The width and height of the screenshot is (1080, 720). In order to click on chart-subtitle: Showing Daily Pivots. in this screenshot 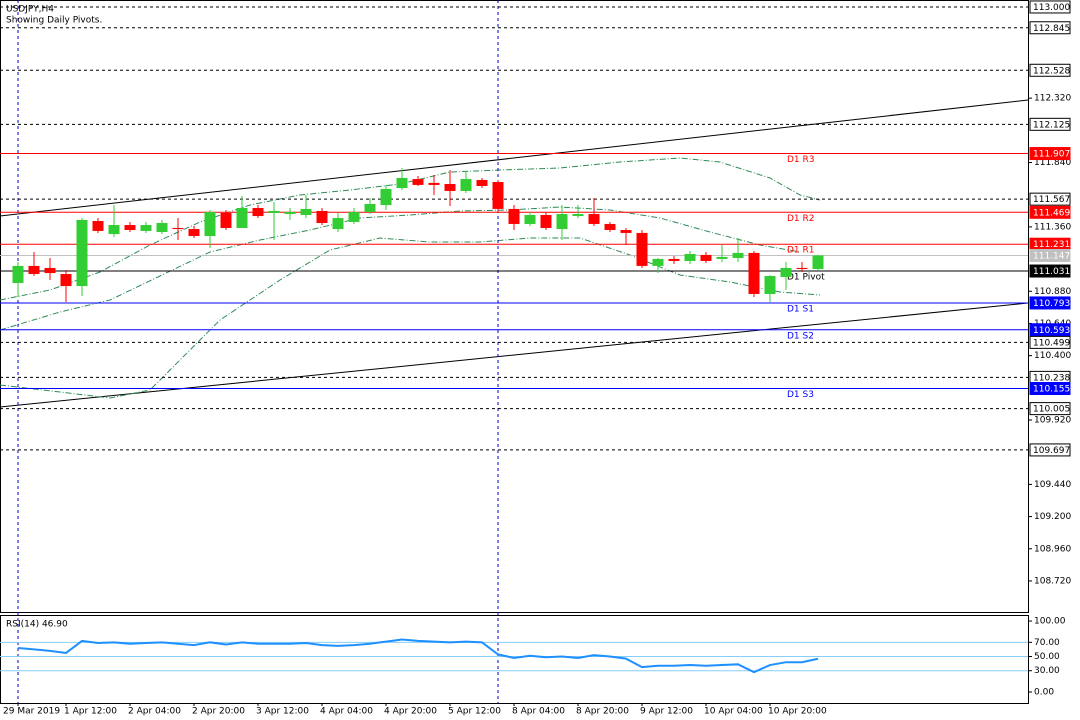, I will do `click(54, 21)`.